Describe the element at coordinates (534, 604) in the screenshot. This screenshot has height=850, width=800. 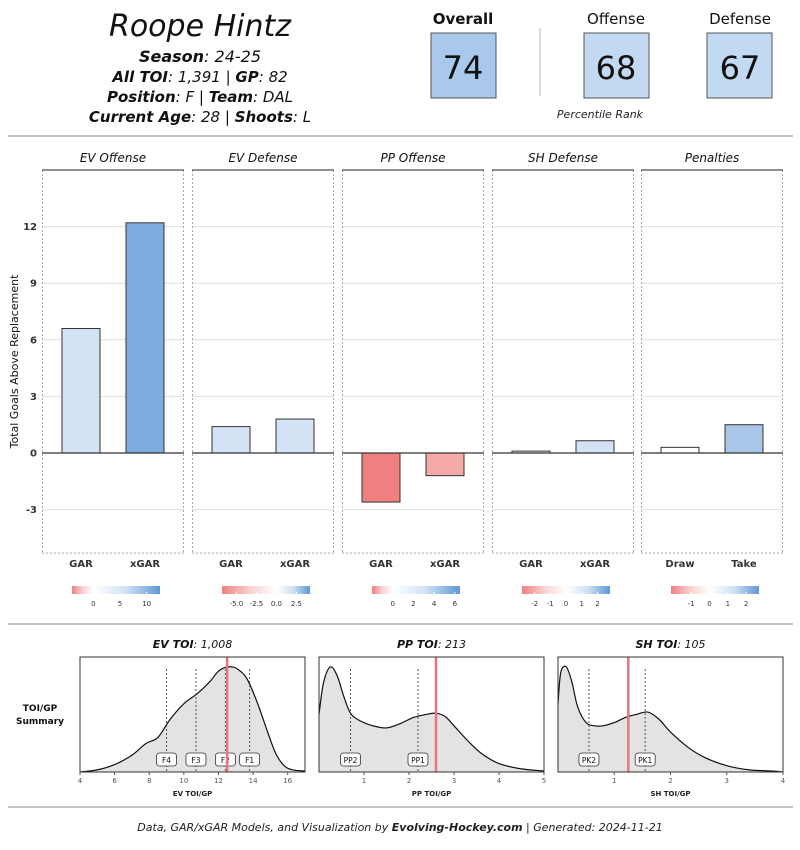
I see `legend-tick-label: -2` at that location.